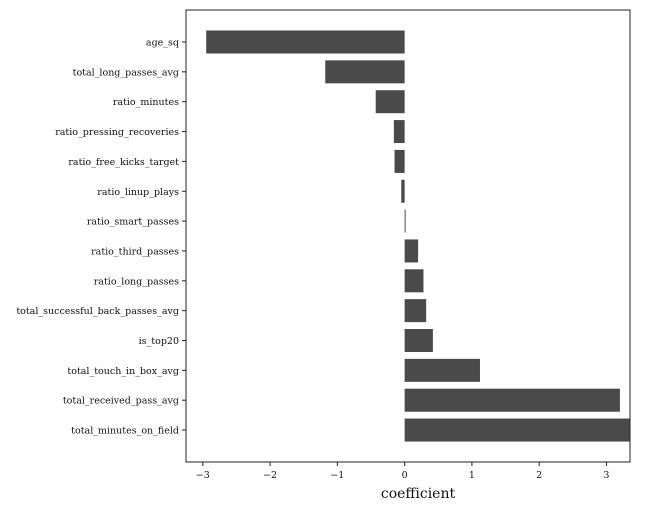 Image resolution: width=661 pixels, height=511 pixels. I want to click on x-axis: −3 −2 −1 0 1 2 3, so click(402, 471).